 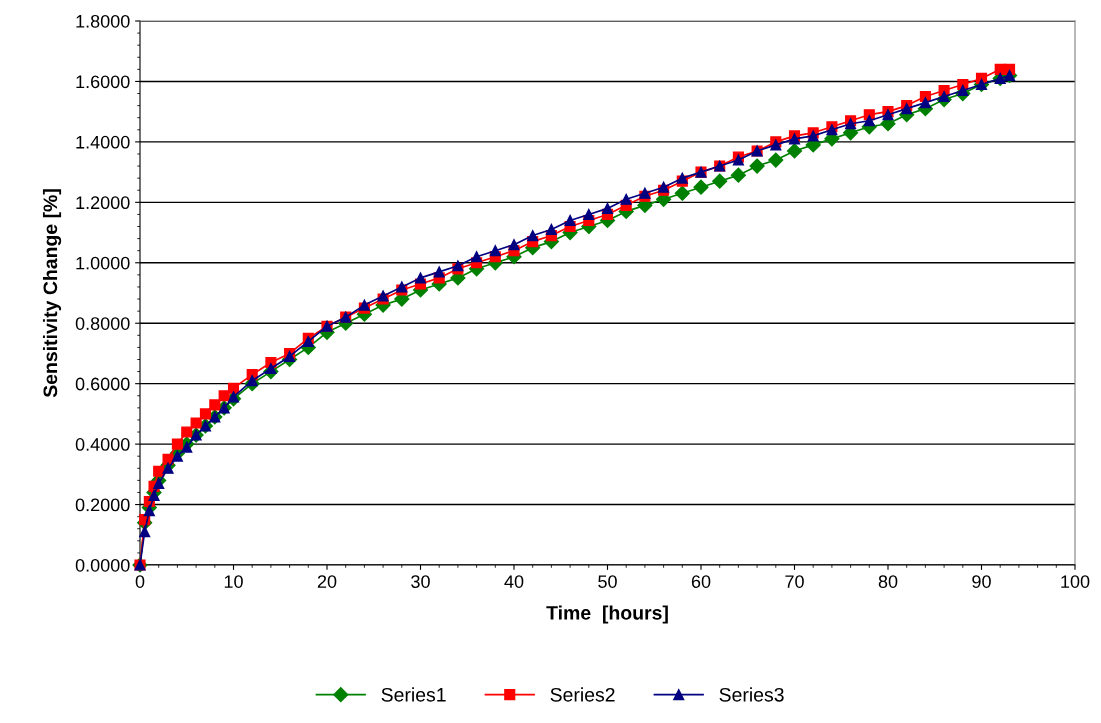 I want to click on x-tick-label: 60, so click(x=701, y=581).